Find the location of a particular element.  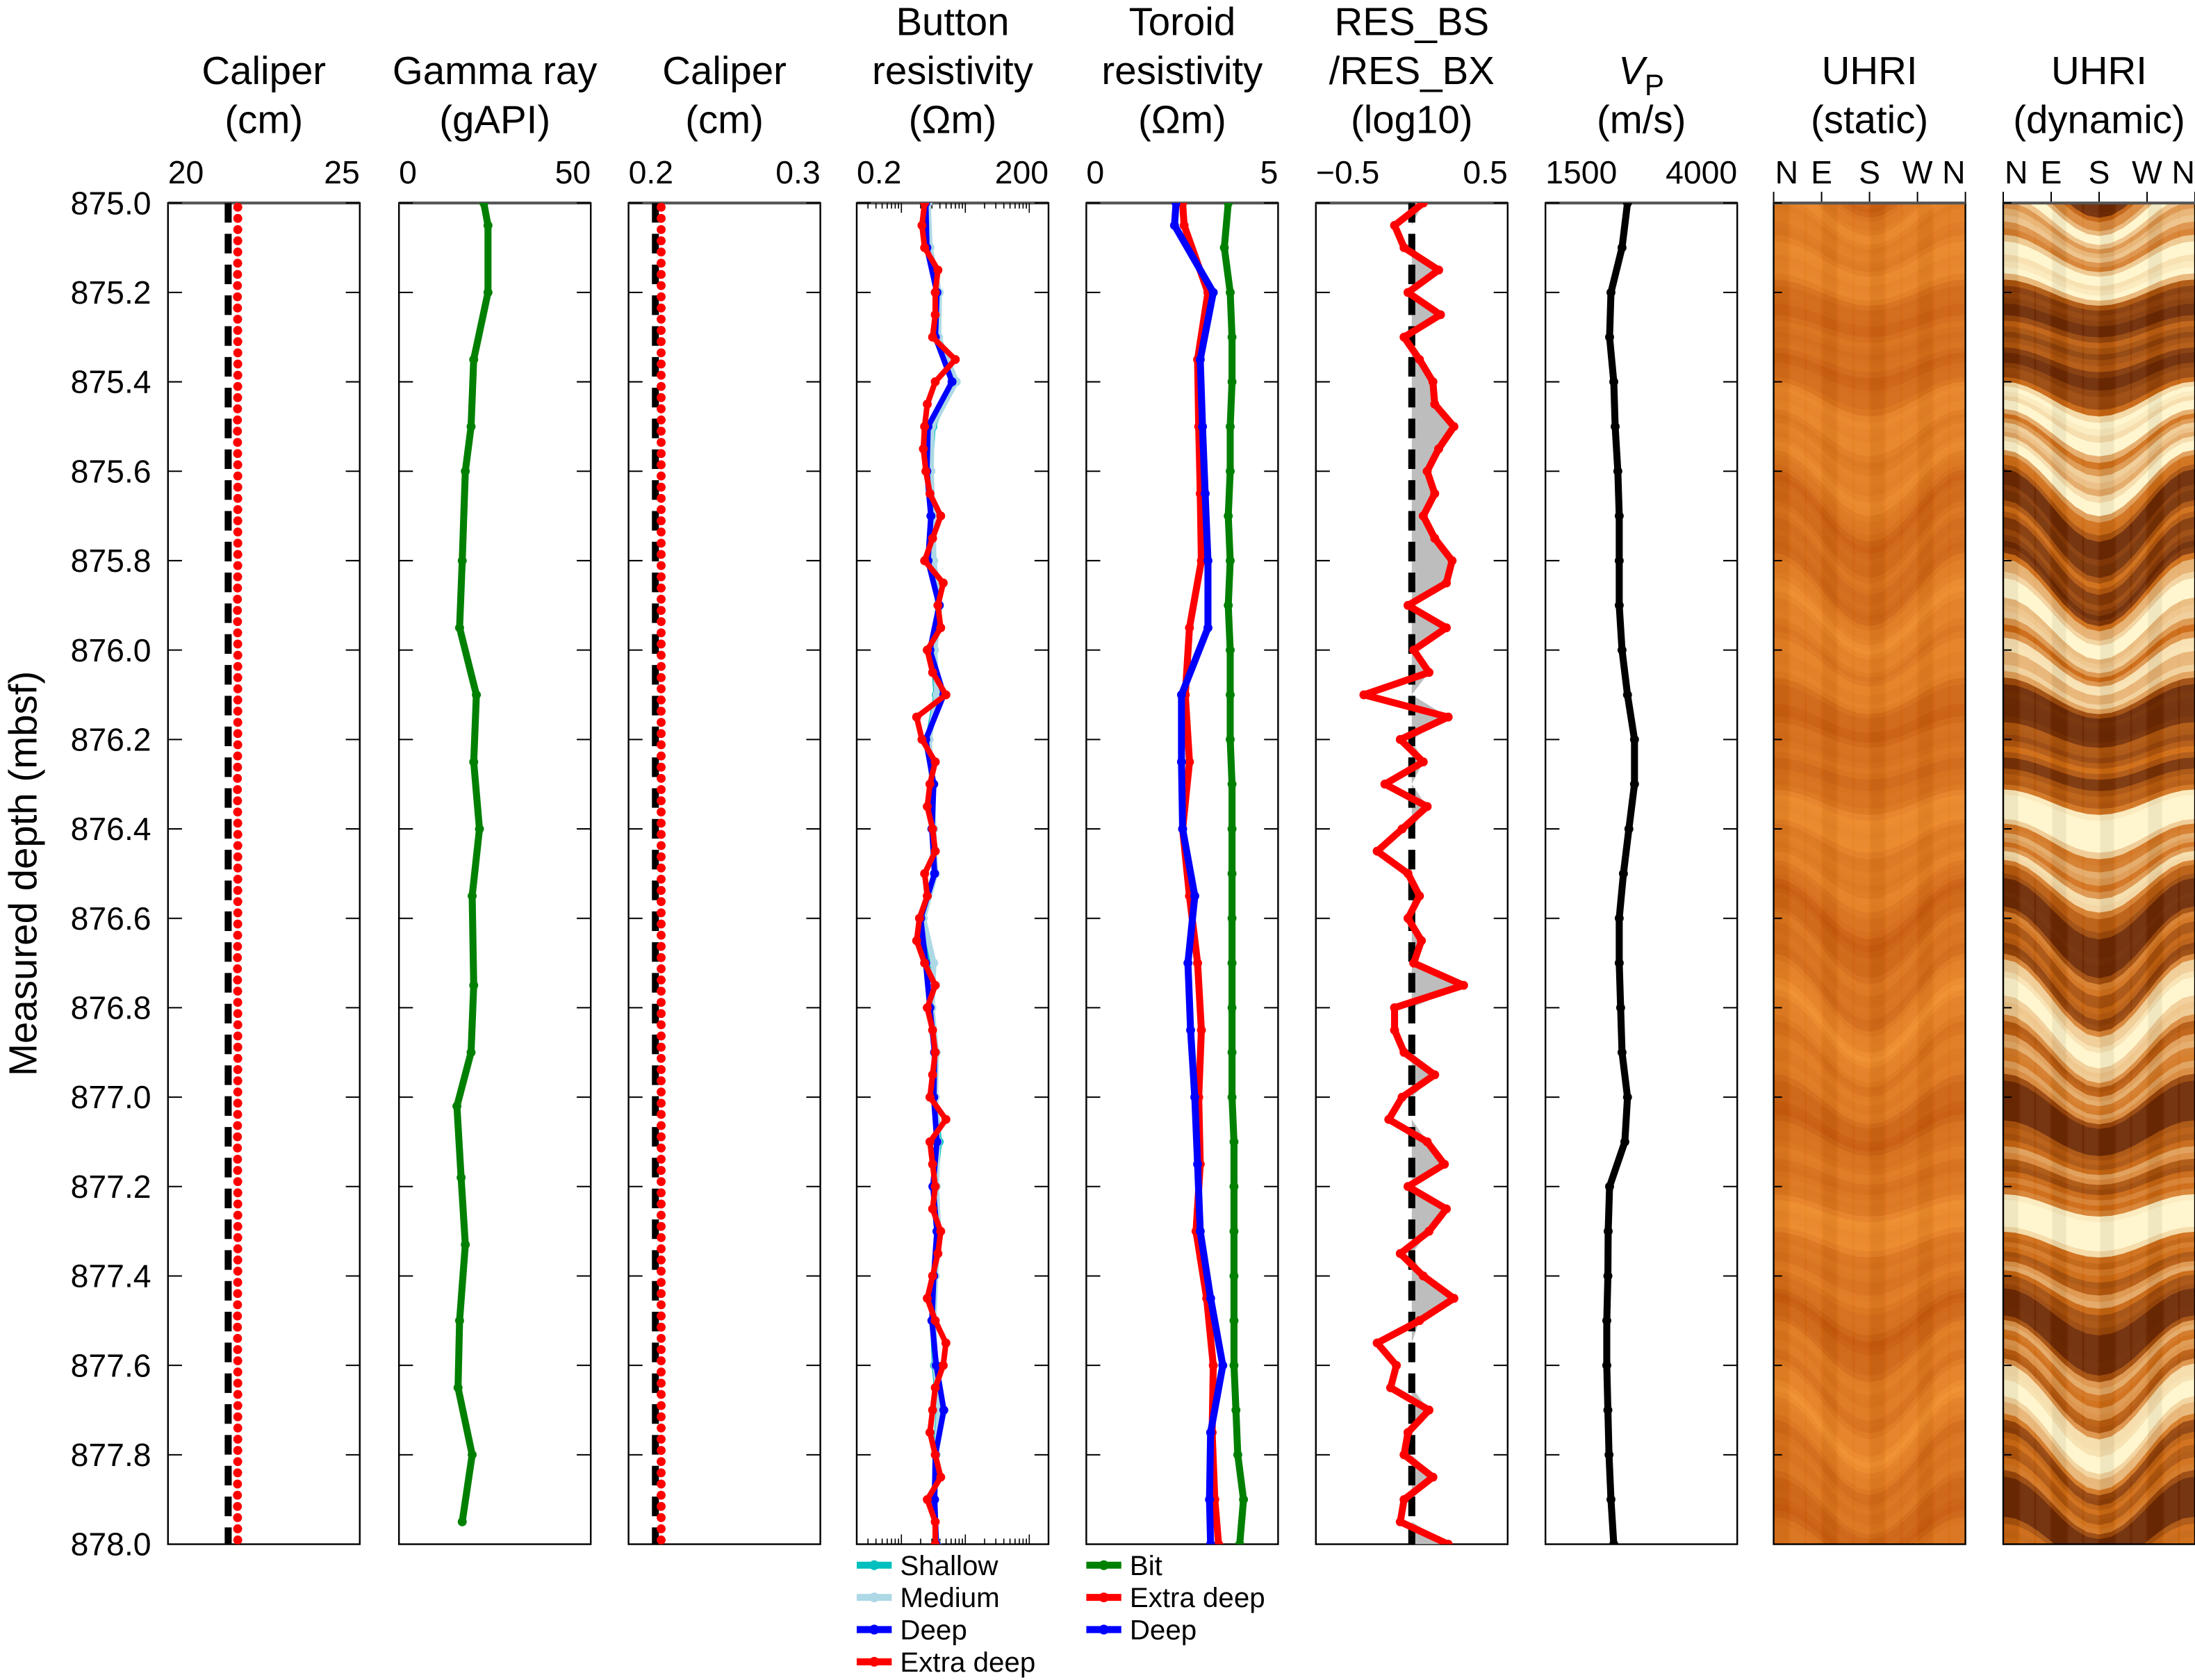

track-title: UHRI is located at coordinates (2099, 70).